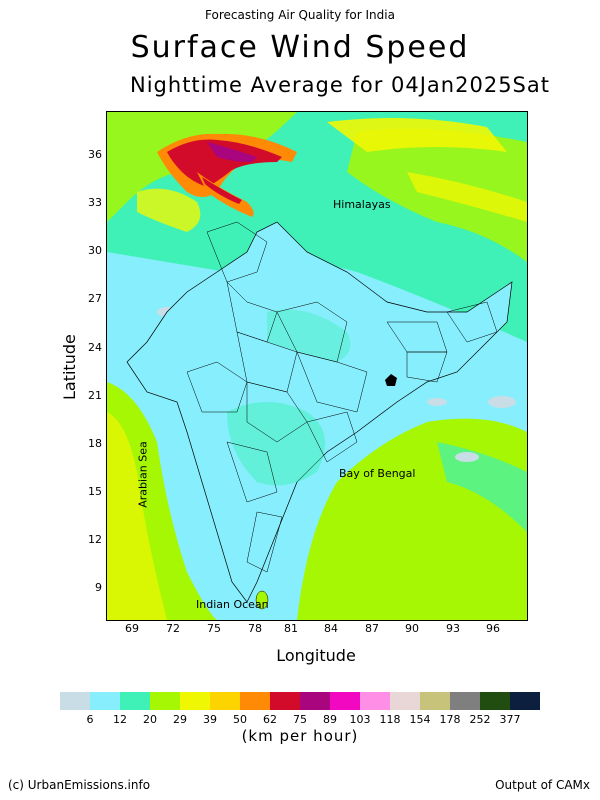 Image resolution: width=600 pixels, height=800 pixels. I want to click on lon-tick: 93, so click(453, 628).